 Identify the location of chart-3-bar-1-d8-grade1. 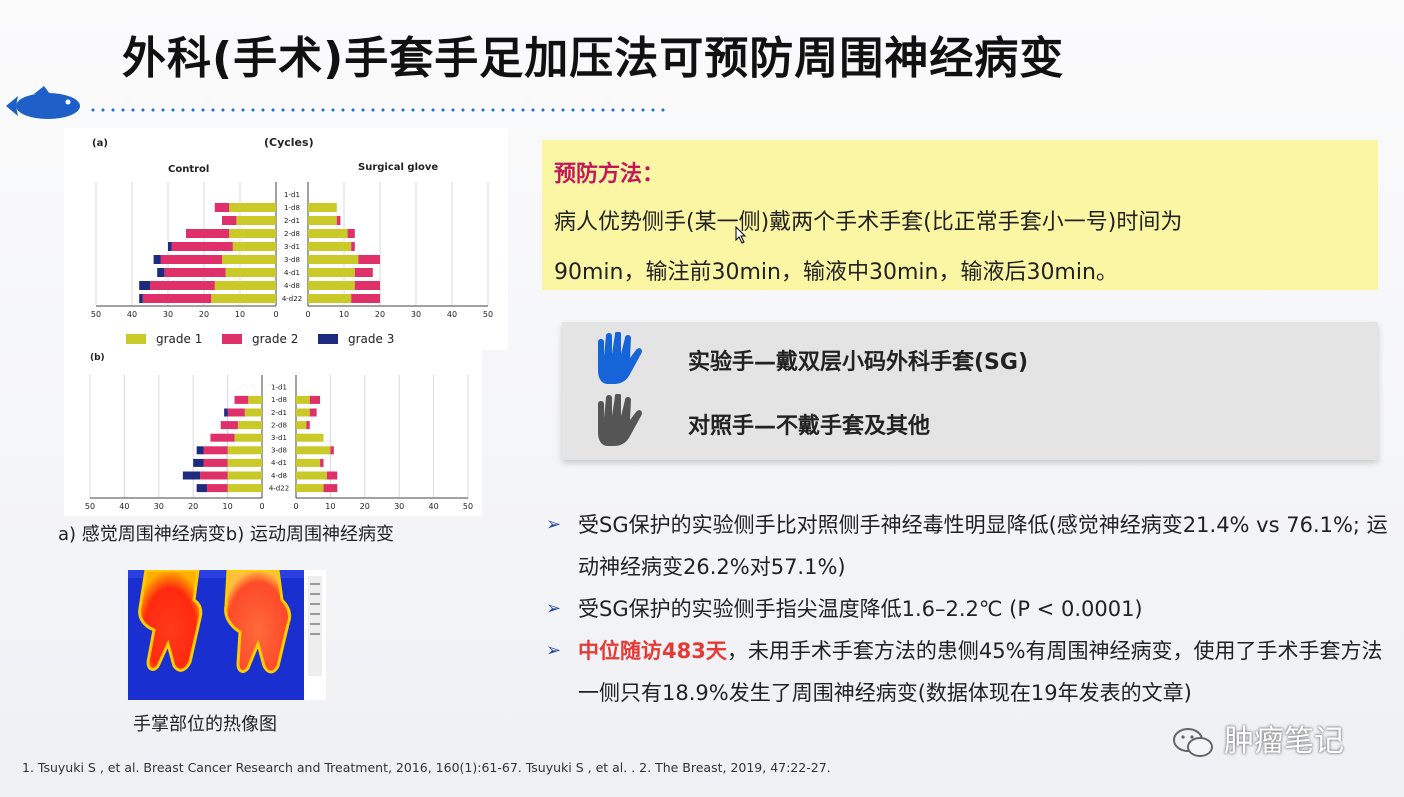
(303, 399).